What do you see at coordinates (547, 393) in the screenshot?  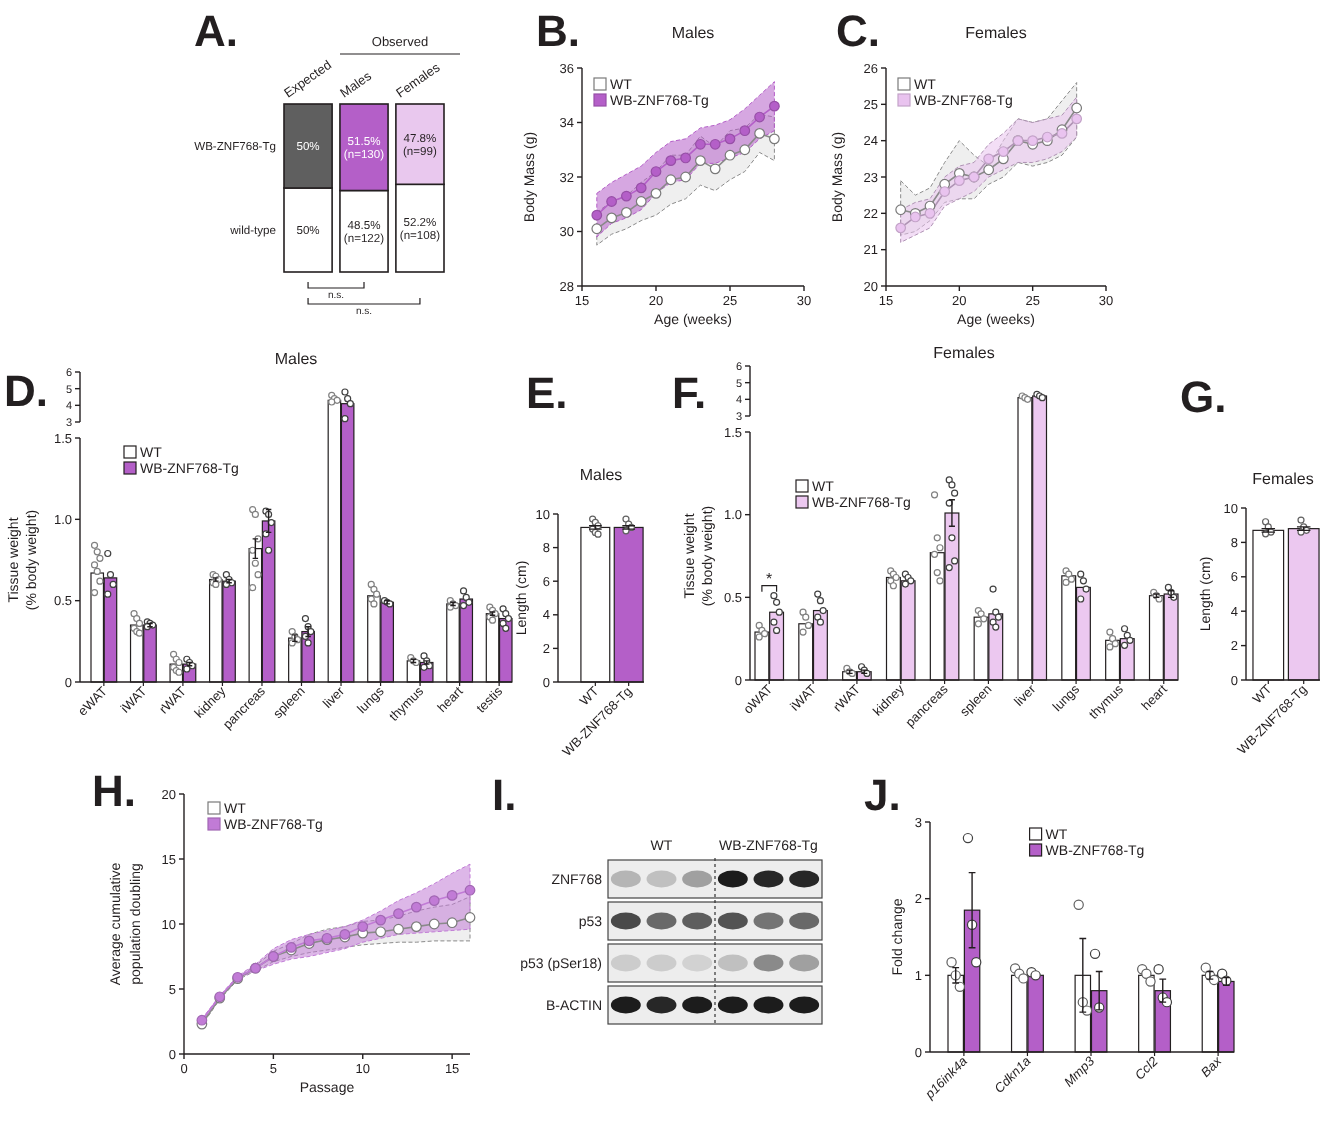 I see `chart-title: E.` at bounding box center [547, 393].